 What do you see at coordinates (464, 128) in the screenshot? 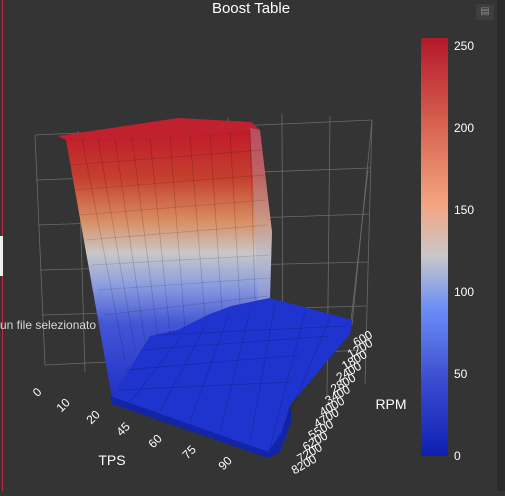
I see `colorbar-tick-label: 200` at bounding box center [464, 128].